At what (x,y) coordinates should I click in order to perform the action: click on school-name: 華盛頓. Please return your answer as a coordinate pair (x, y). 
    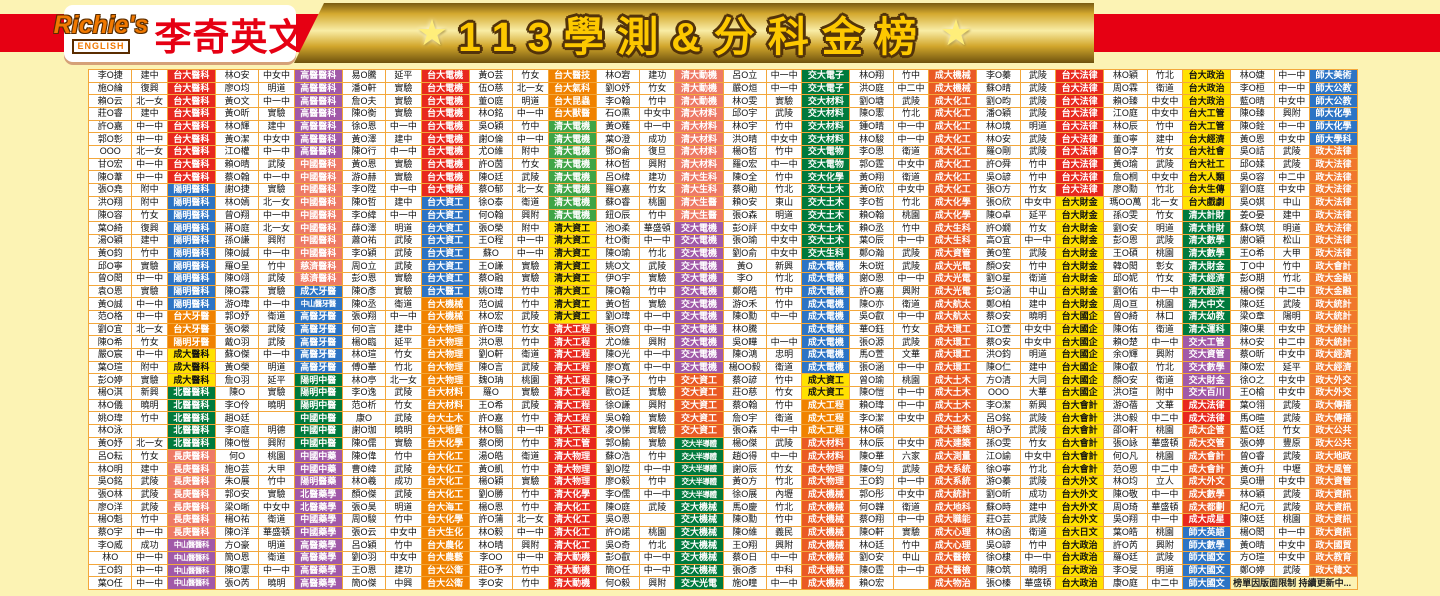
    Looking at the image, I should click on (1038, 583).